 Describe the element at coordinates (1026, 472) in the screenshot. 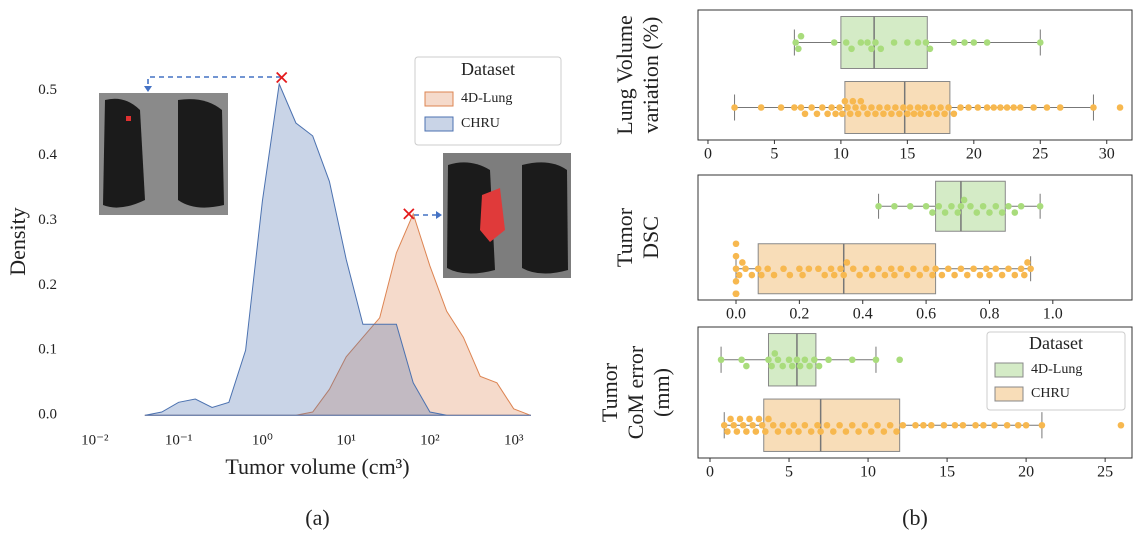

I see `x-tick-label: 20` at that location.